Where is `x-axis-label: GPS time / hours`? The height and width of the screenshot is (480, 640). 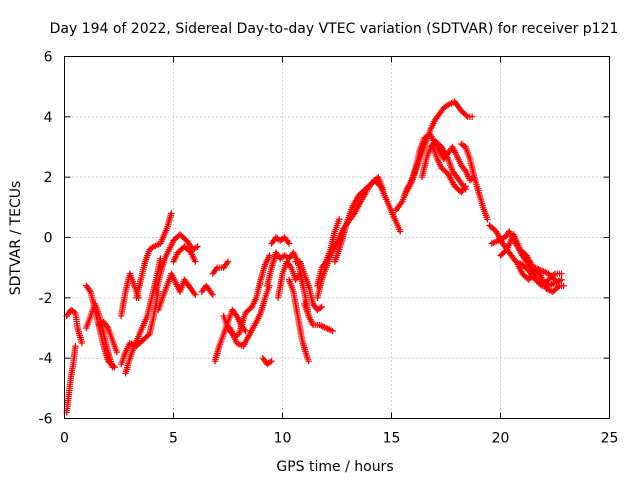
x-axis-label: GPS time / hours is located at coordinates (334, 467).